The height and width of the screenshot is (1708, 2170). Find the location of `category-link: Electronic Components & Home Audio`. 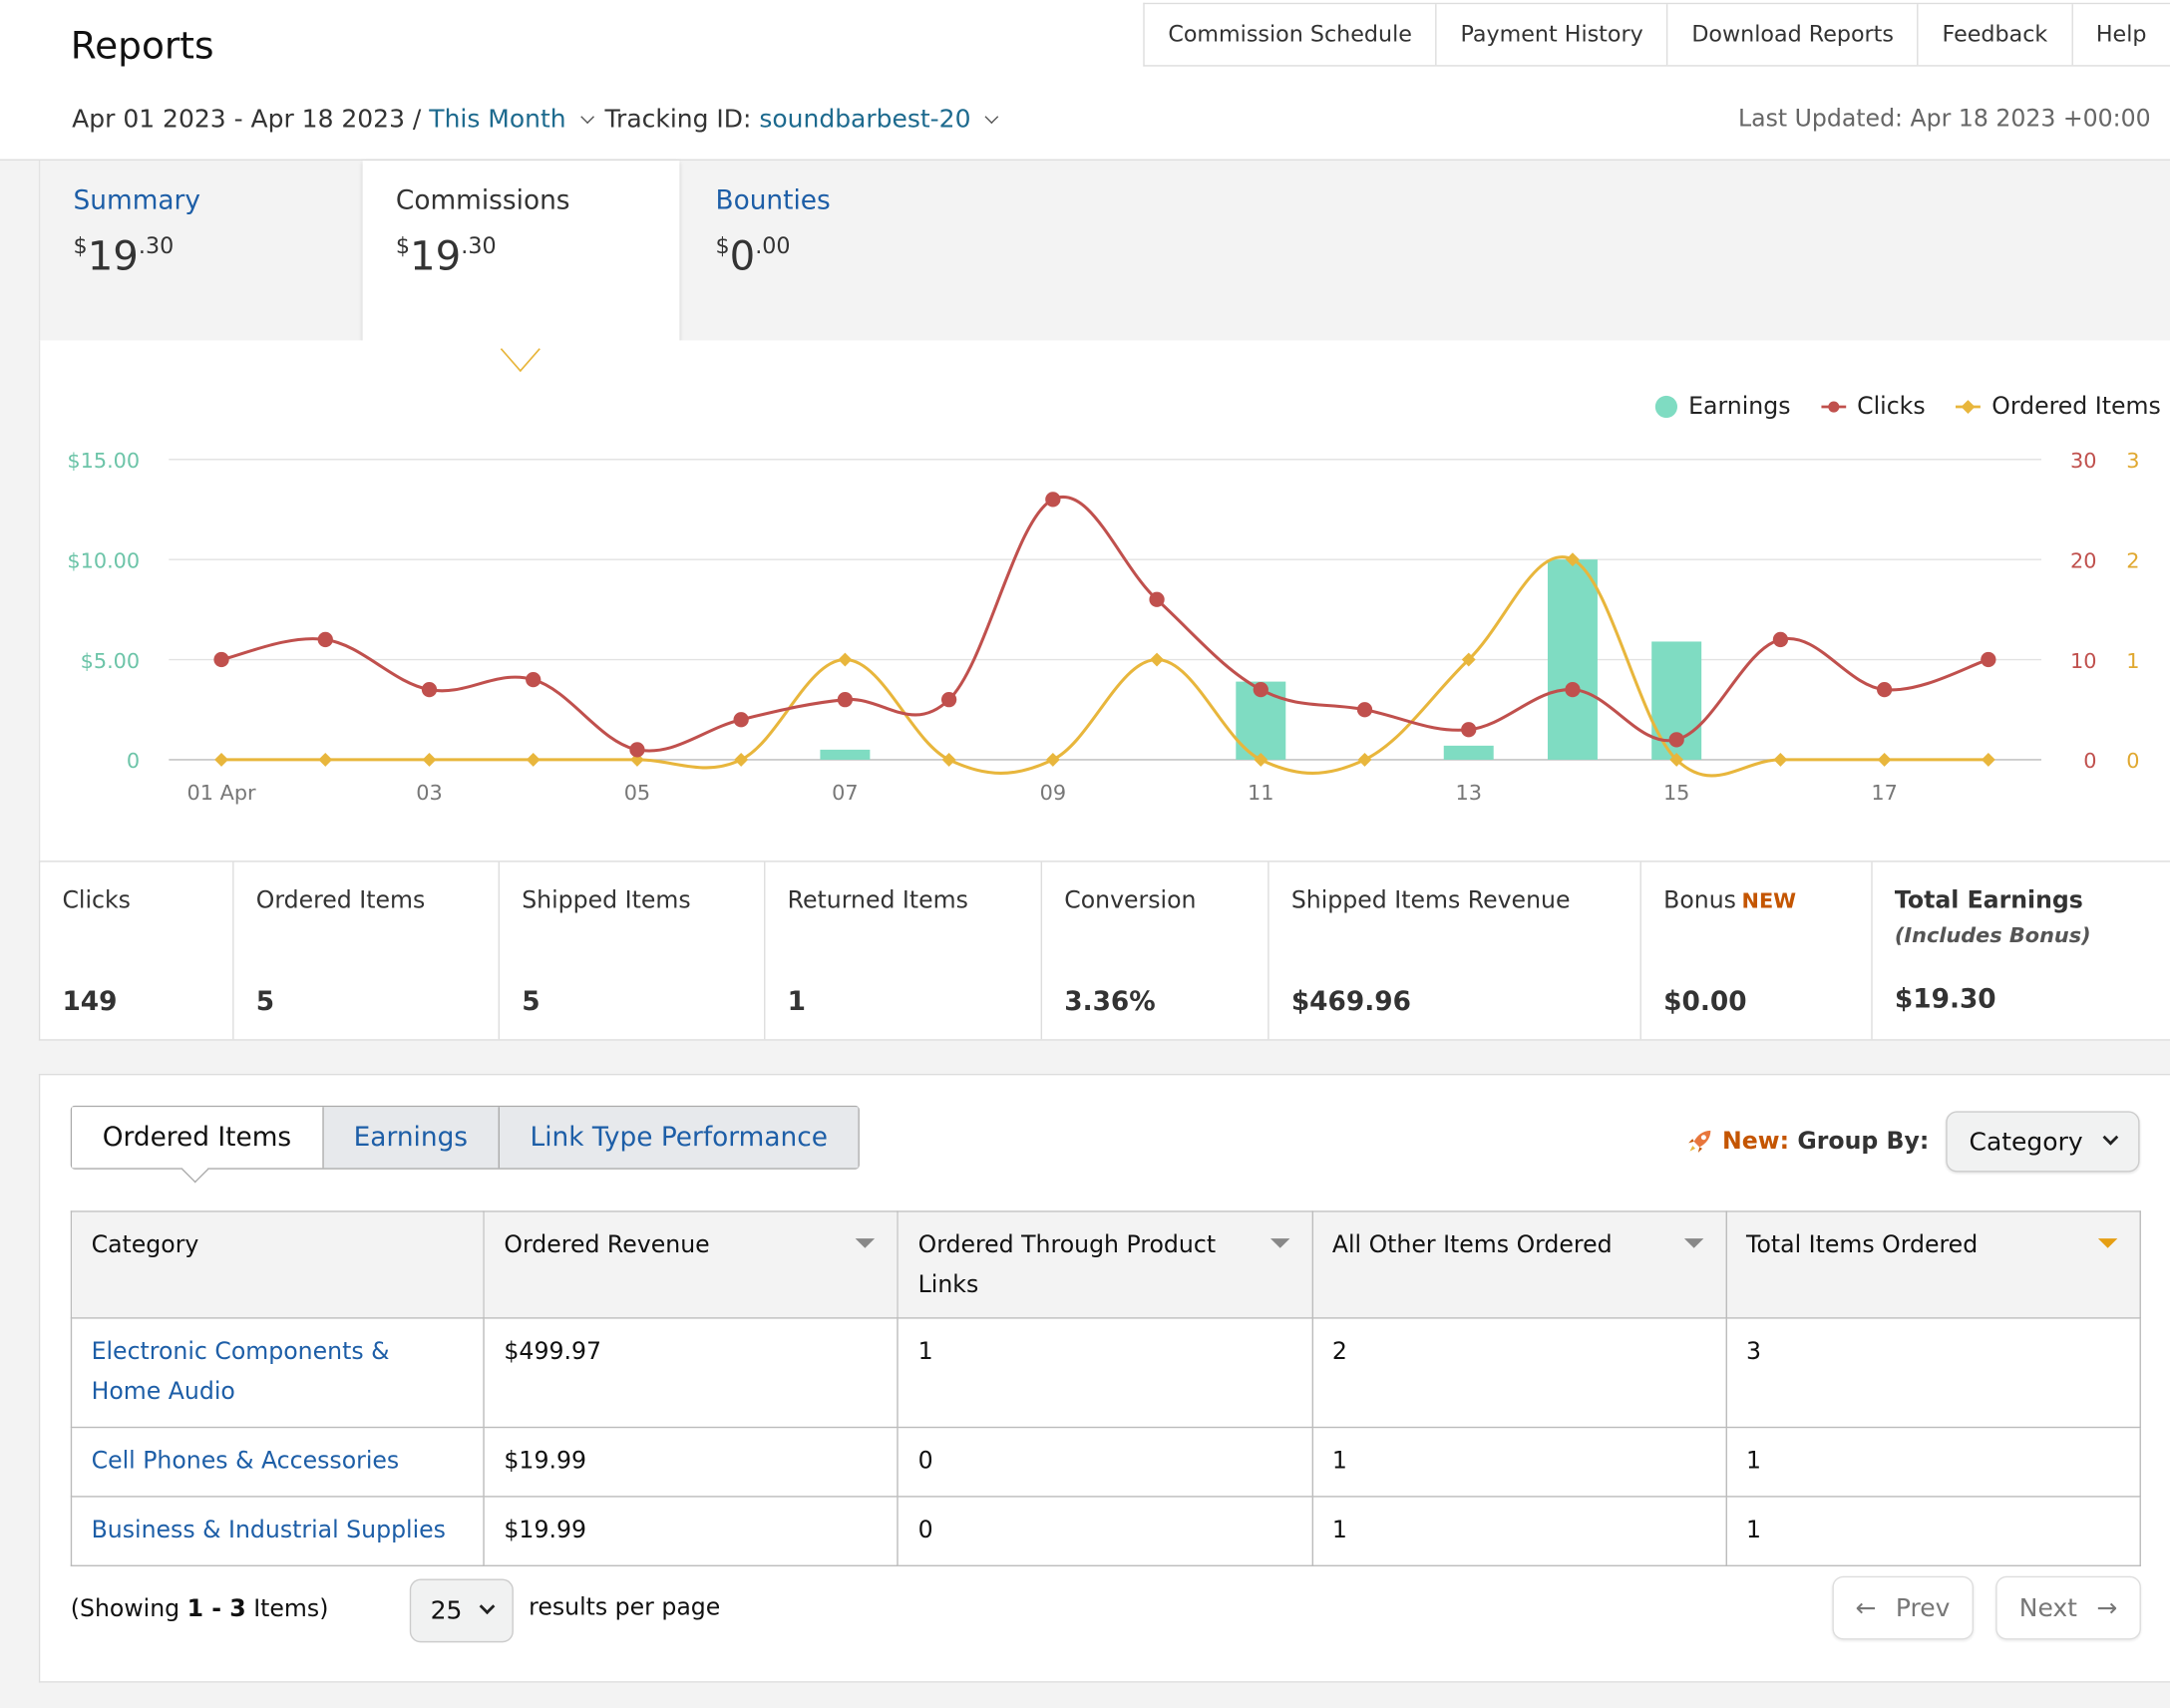

category-link: Electronic Components & Home Audio is located at coordinates (240, 1372).